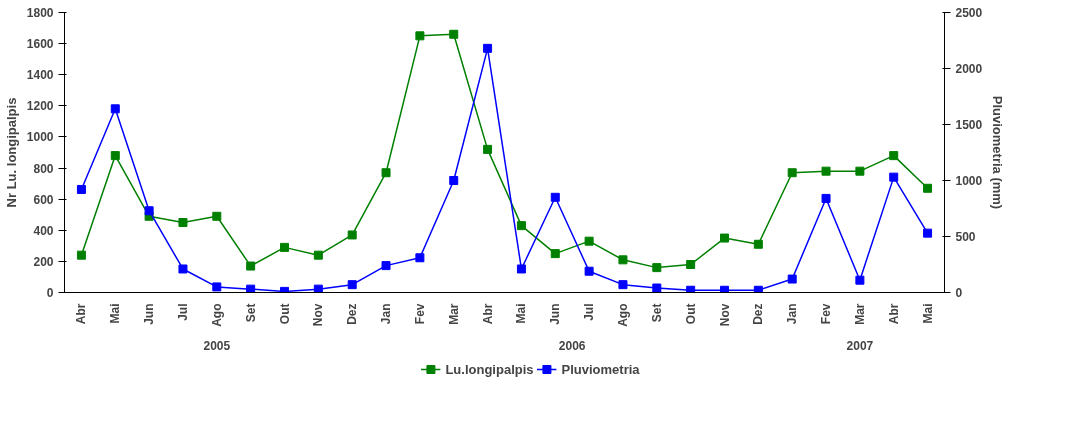  What do you see at coordinates (43, 199) in the screenshot?
I see `y-tick-label: 600` at bounding box center [43, 199].